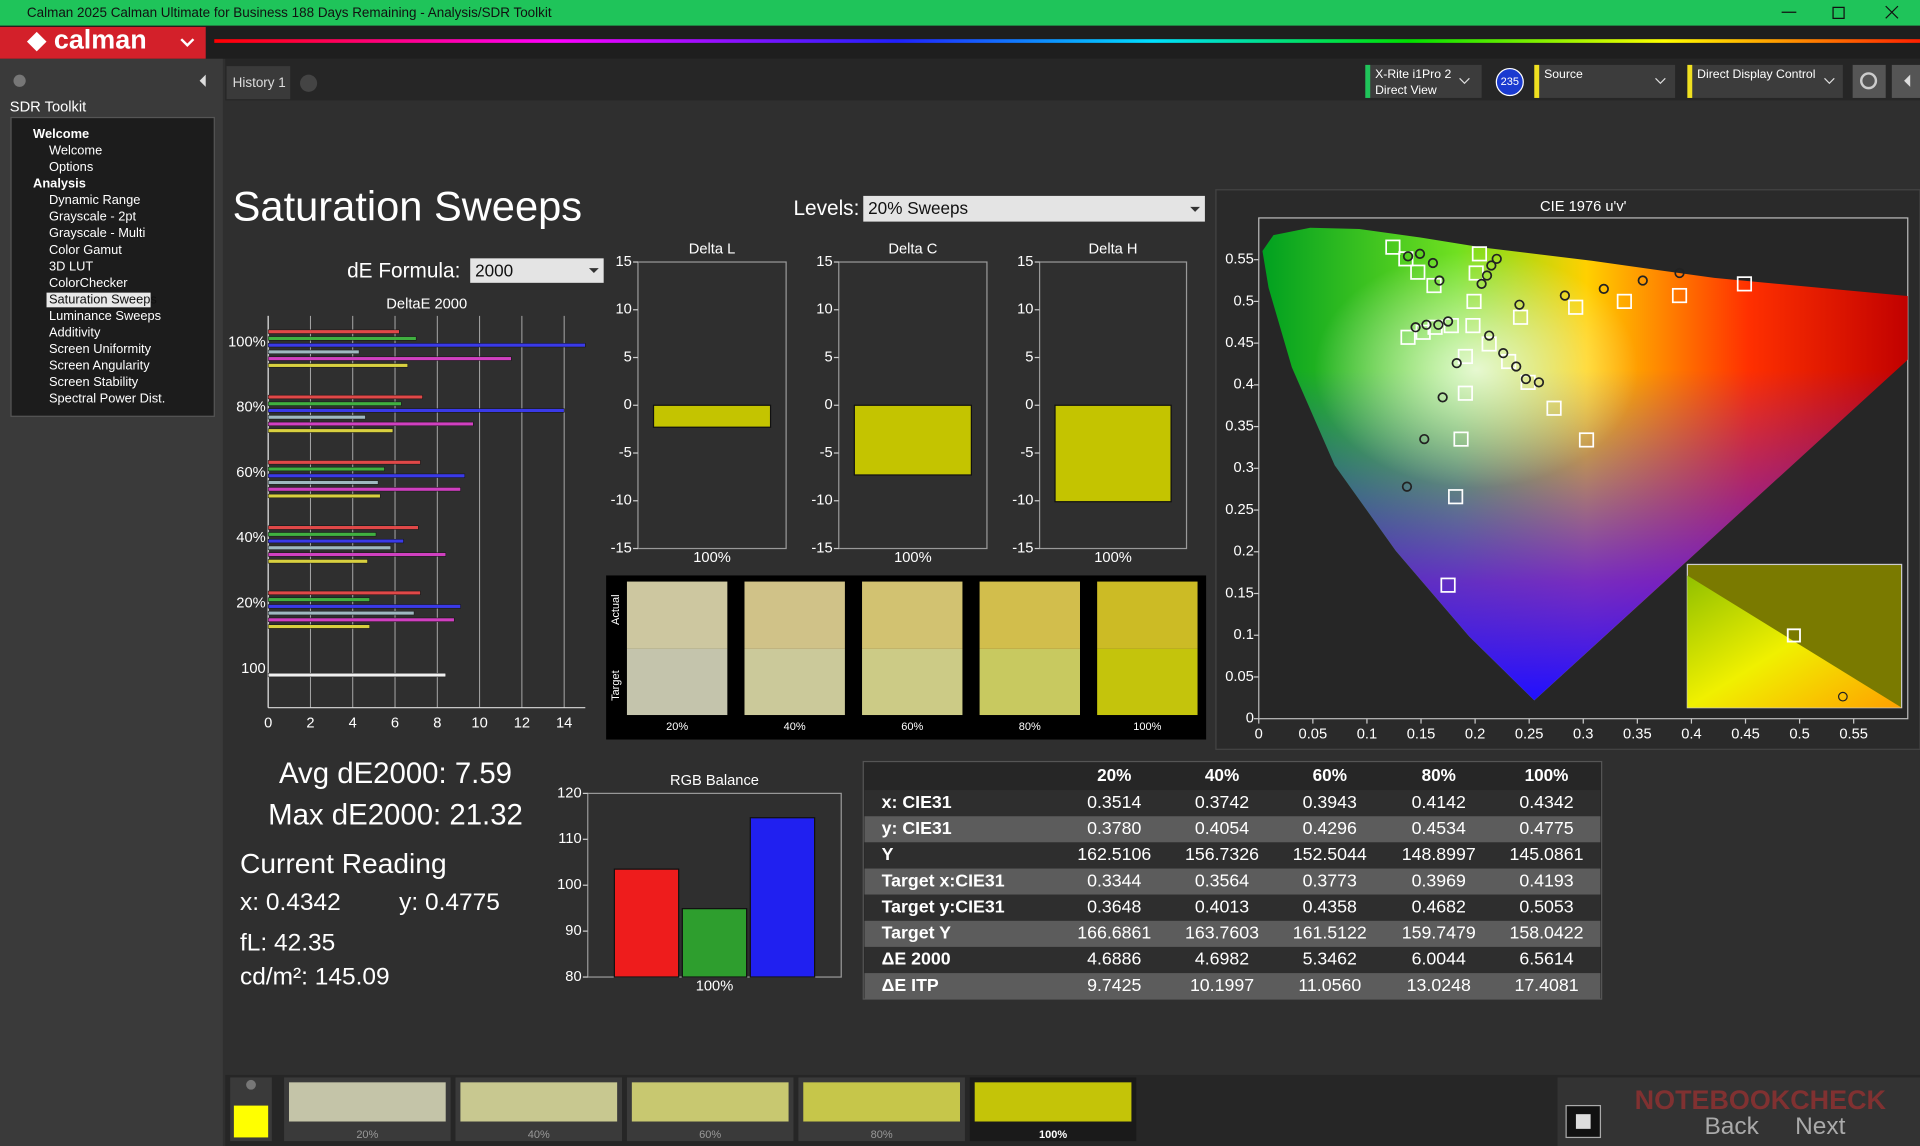 The image size is (1920, 1146). What do you see at coordinates (253, 669) in the screenshot?
I see `y-tick-label: 100` at bounding box center [253, 669].